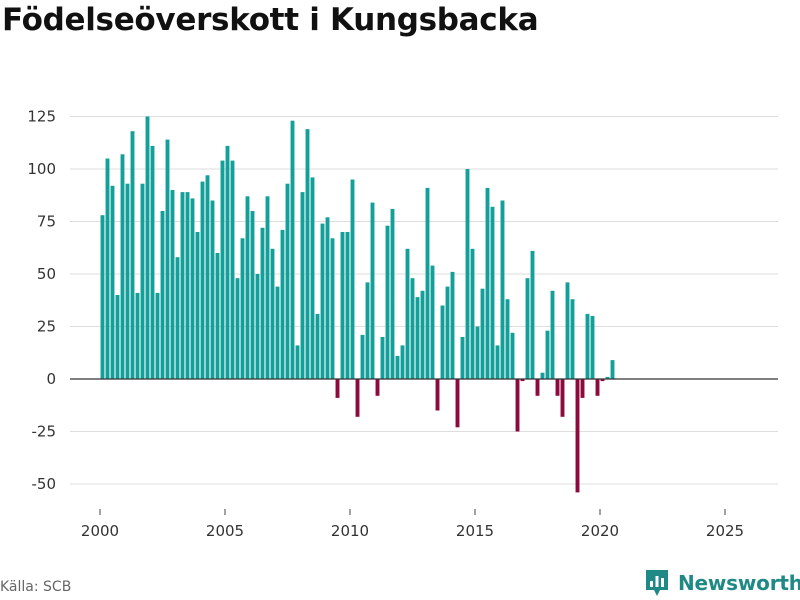 The width and height of the screenshot is (800, 600). Describe the element at coordinates (739, 583) in the screenshot. I see `brand-name: Newsworthy` at that location.